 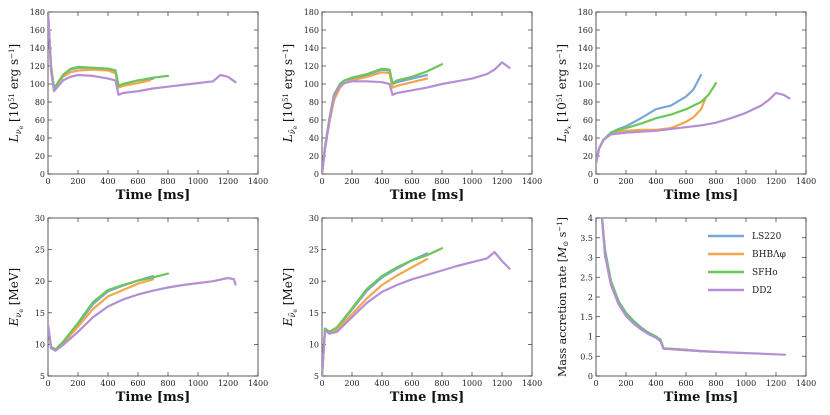 I want to click on y-tick-label: 2.5, so click(x=586, y=277).